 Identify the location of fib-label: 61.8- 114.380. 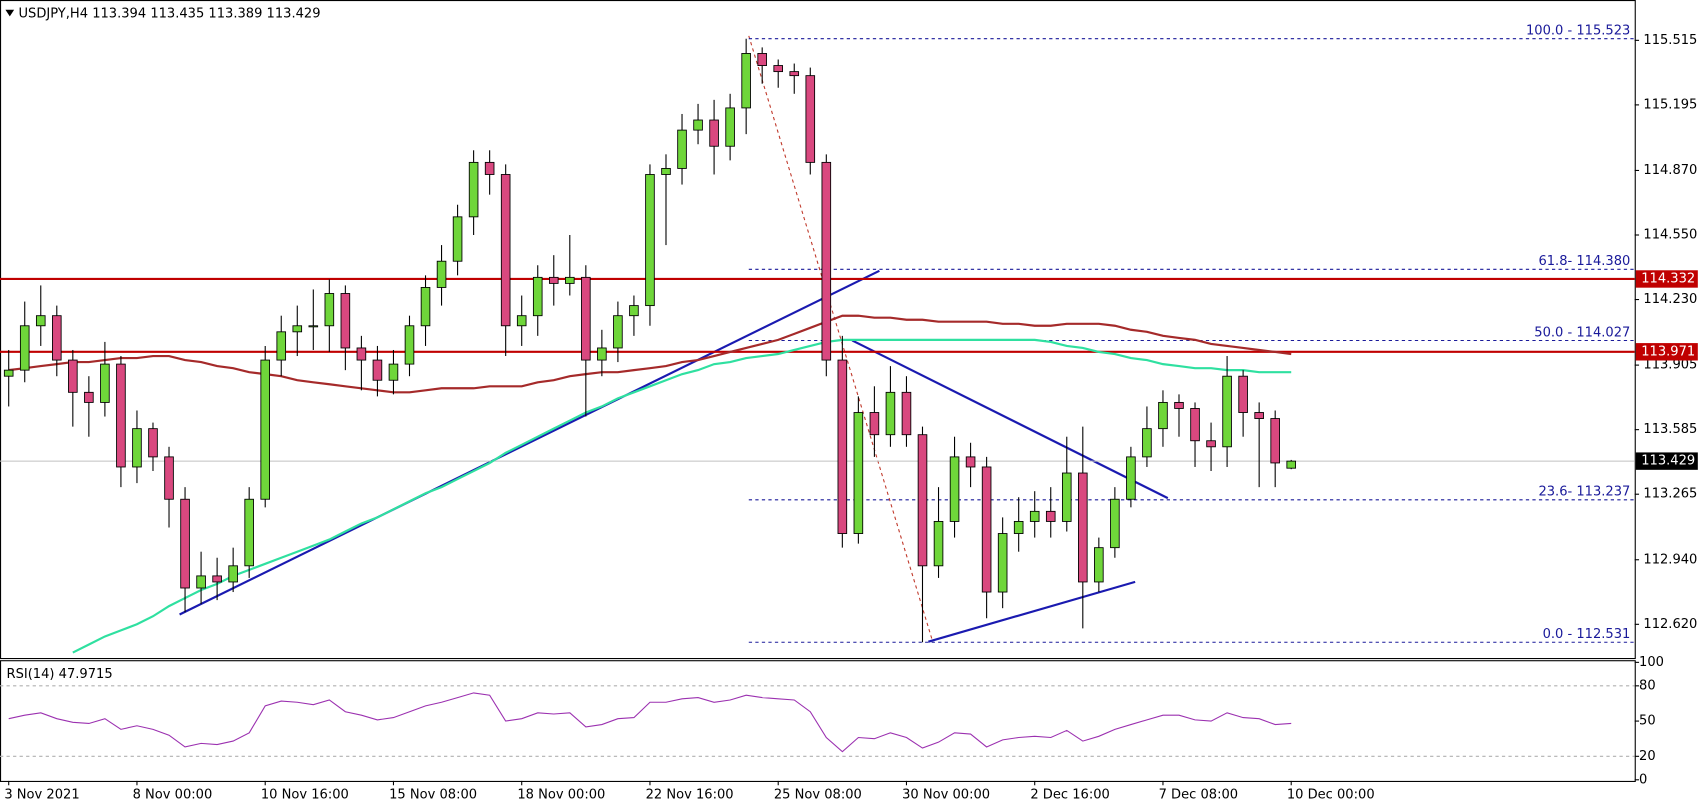
(1584, 261).